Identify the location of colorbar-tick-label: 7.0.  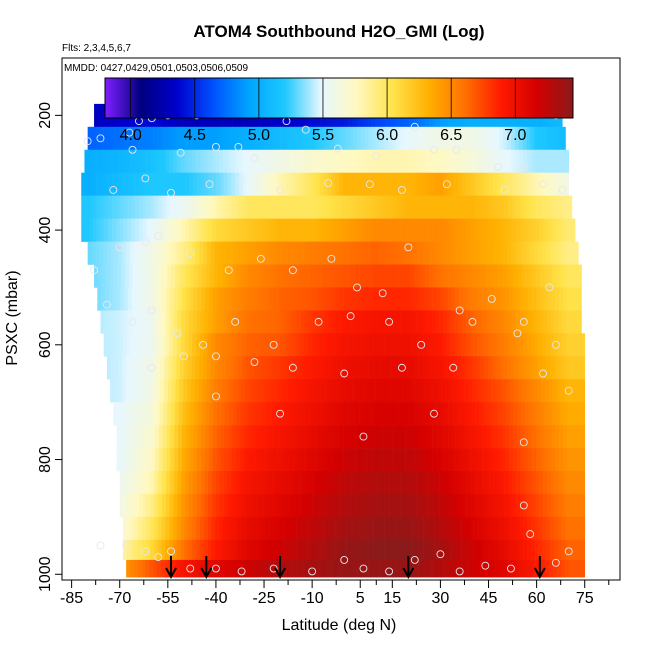
(515, 135).